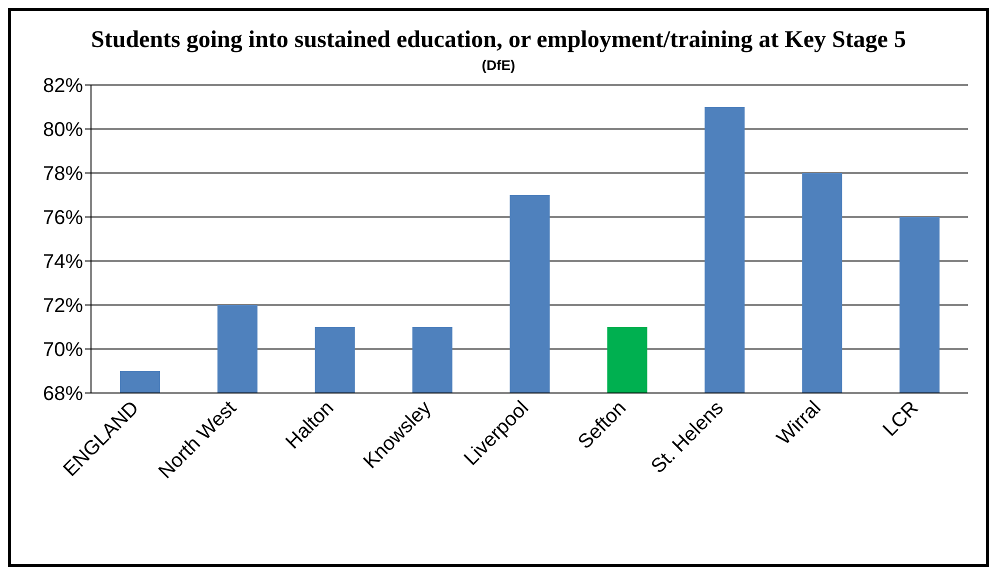 The width and height of the screenshot is (993, 571). Describe the element at coordinates (63, 394) in the screenshot. I see `y-tick-label: 68%` at that location.